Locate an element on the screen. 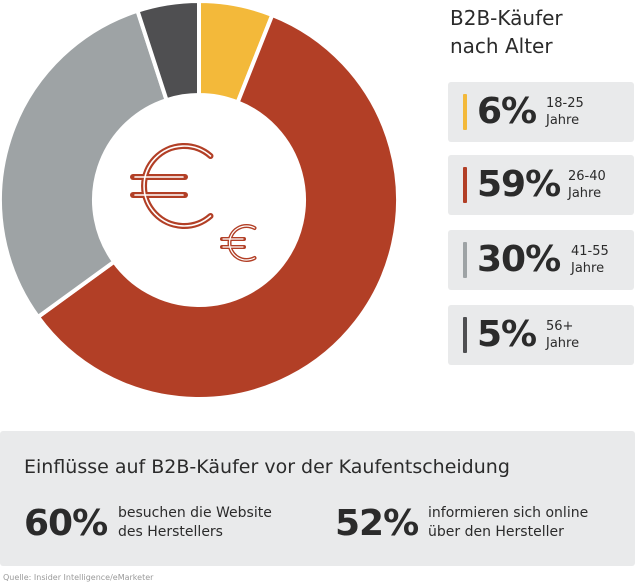 The height and width of the screenshot is (585, 635). legend-item-26-40: 59% 26-40 Jahre is located at coordinates (541, 185).